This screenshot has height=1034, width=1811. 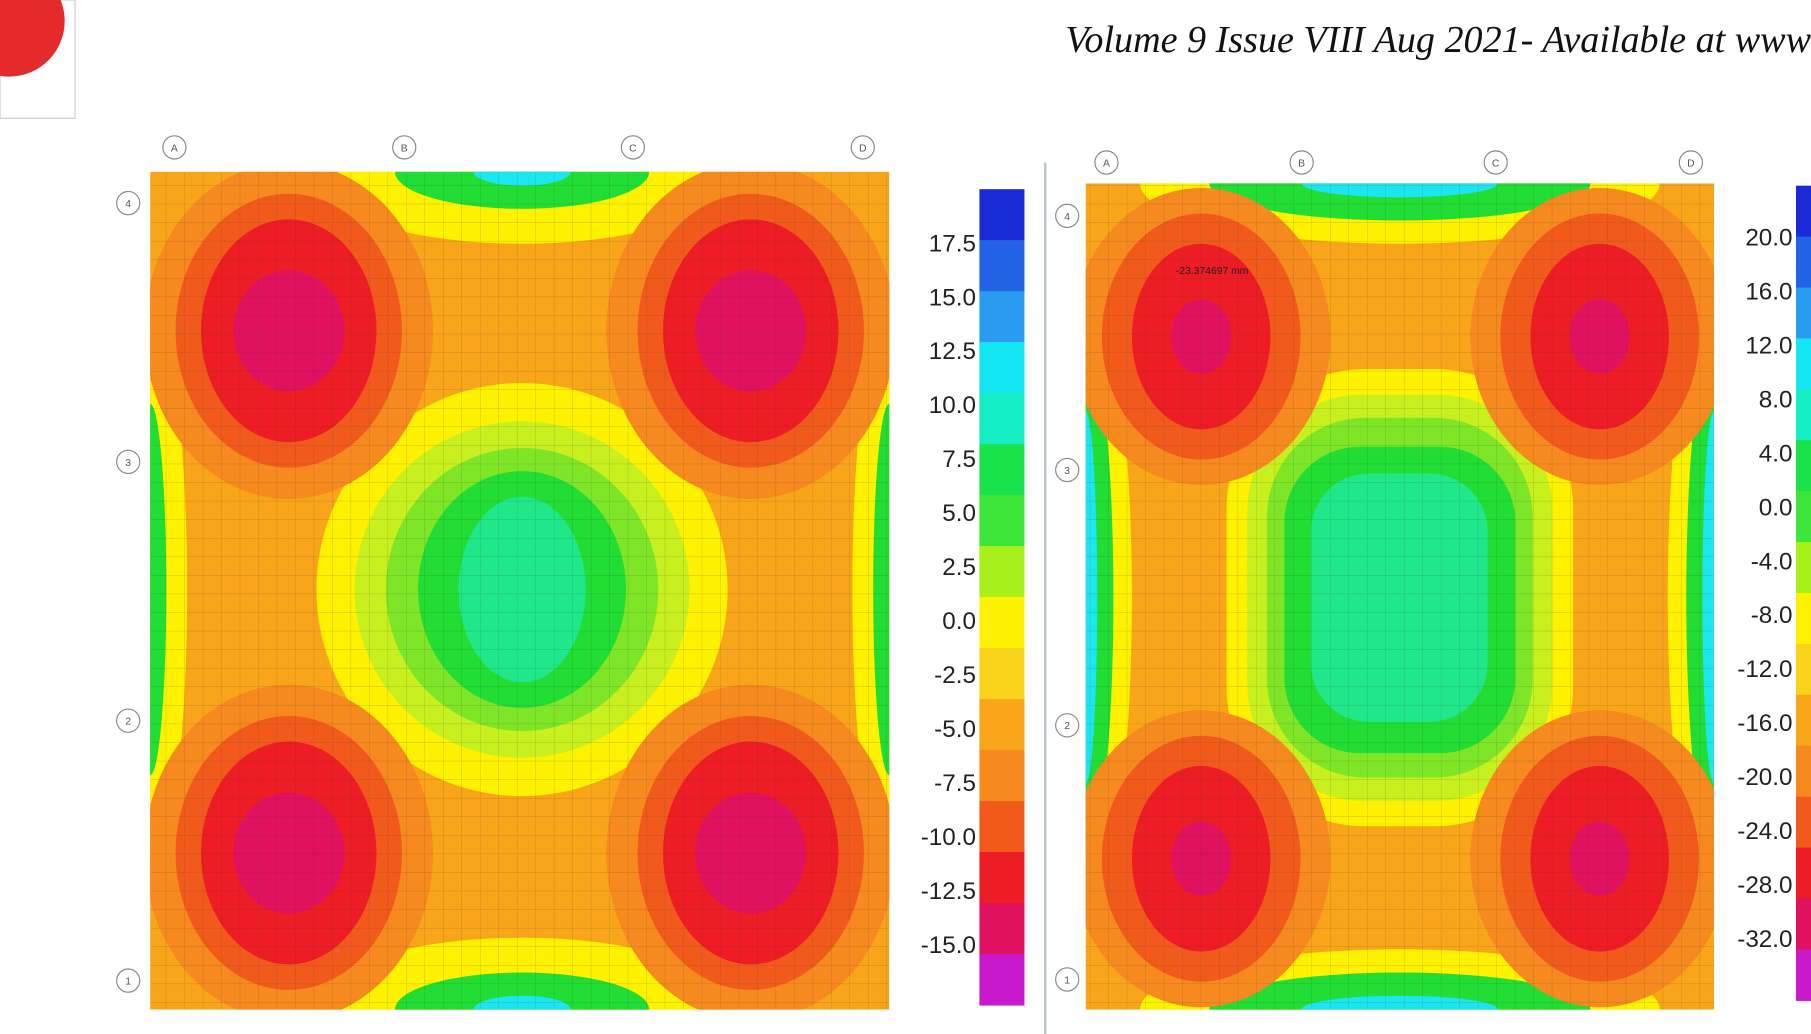 What do you see at coordinates (1772, 561) in the screenshot?
I see `colorbar-label: -4.0` at bounding box center [1772, 561].